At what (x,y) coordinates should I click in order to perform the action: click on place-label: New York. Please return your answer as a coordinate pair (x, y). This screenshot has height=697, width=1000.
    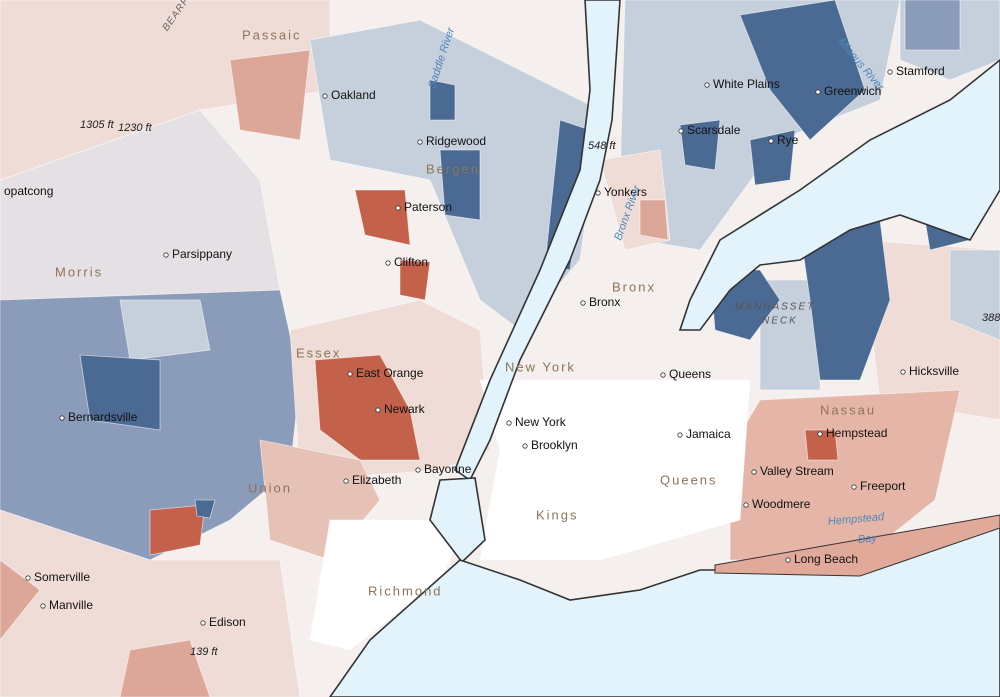
    Looking at the image, I should click on (541, 422).